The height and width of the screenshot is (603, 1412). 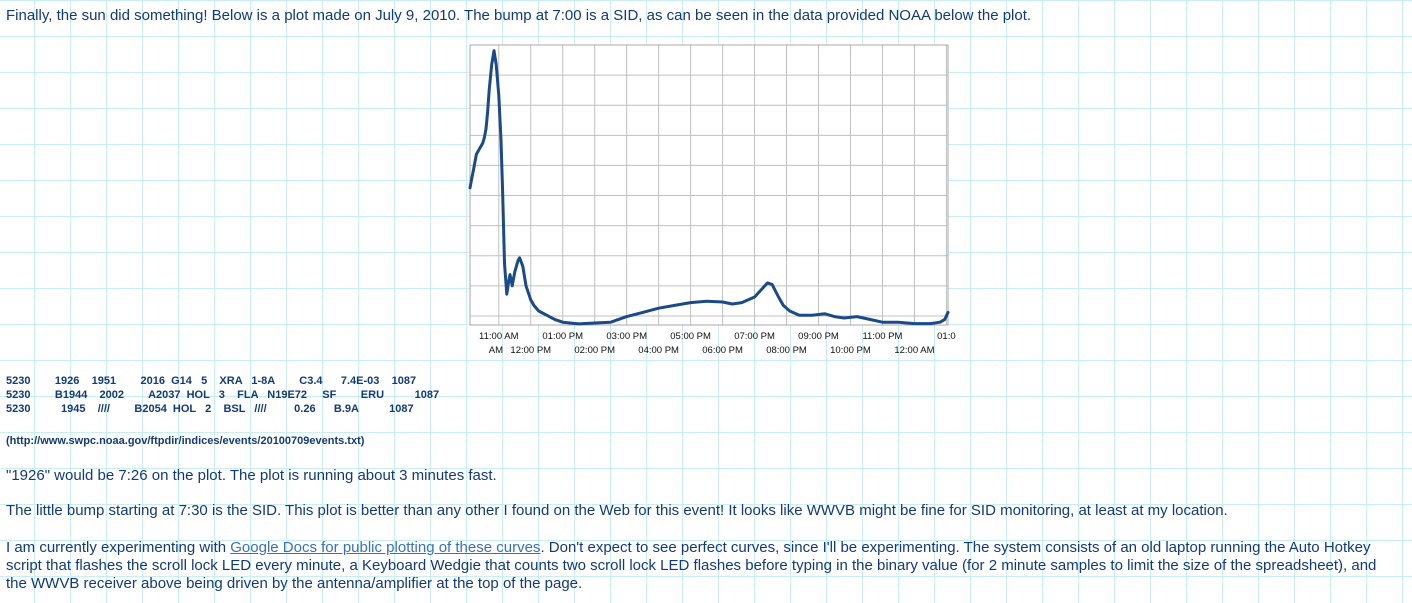 I want to click on x-tick-label-lower: 12:00 AM, so click(x=914, y=350).